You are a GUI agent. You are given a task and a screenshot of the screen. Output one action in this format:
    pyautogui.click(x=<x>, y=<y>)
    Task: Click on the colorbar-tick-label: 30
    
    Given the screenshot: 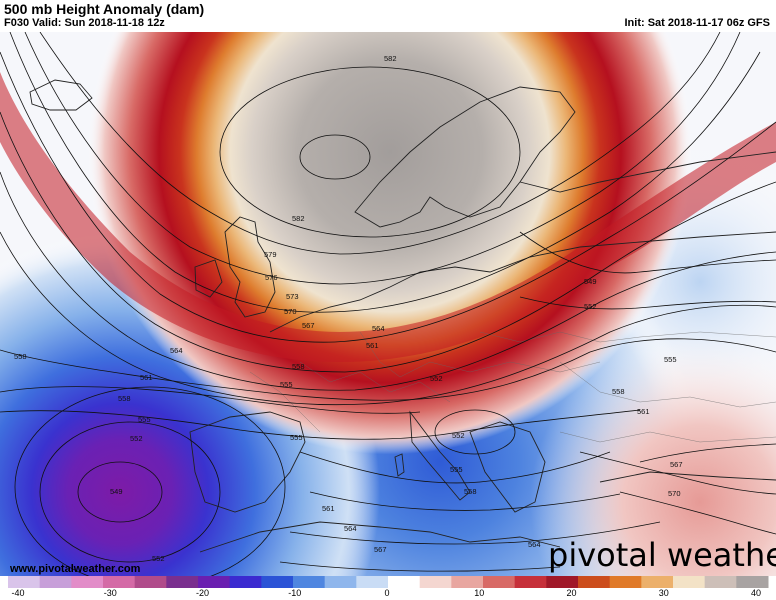 What is the action you would take?
    pyautogui.click(x=663, y=593)
    